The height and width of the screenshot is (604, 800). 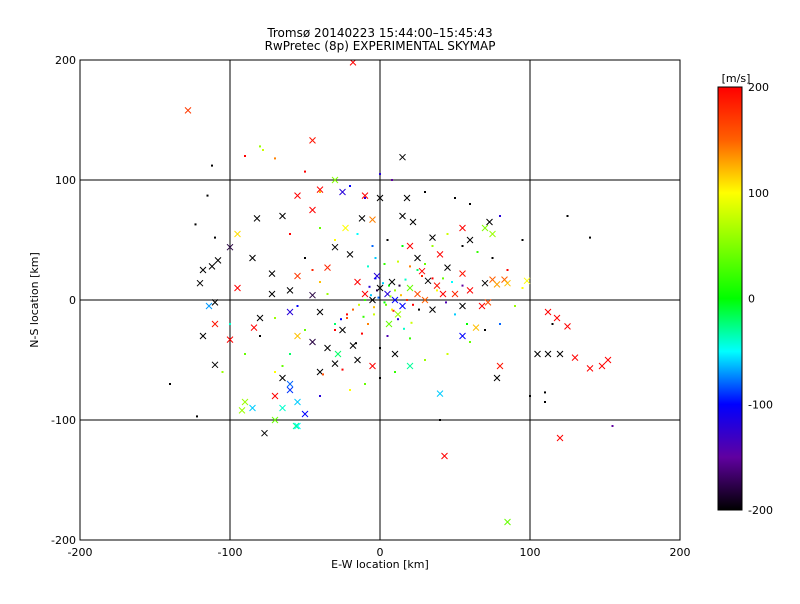 What do you see at coordinates (760, 404) in the screenshot?
I see `colorbar-tick-label: -100` at bounding box center [760, 404].